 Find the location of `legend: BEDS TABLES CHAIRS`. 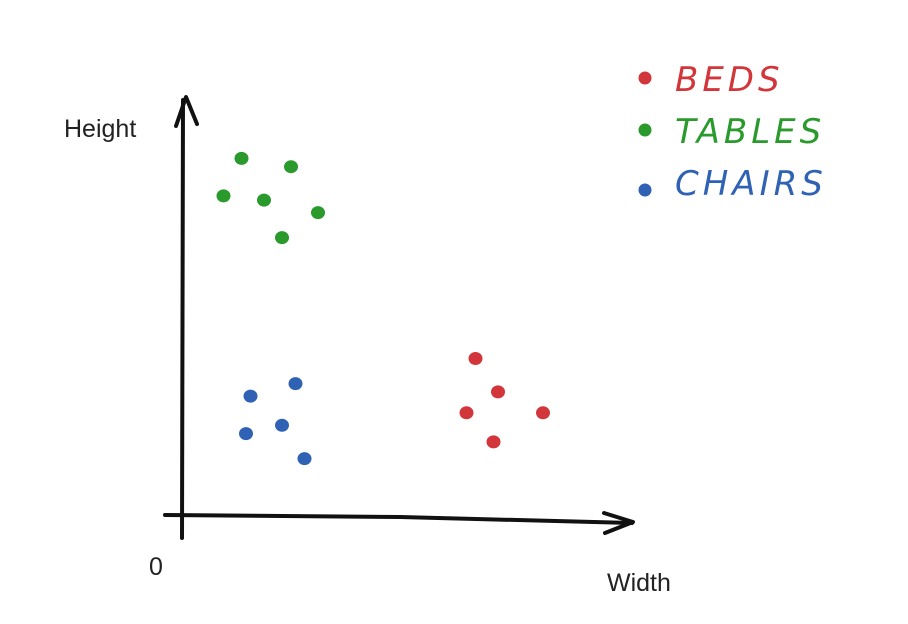

legend: BEDS TABLES CHAIRS is located at coordinates (732, 132).